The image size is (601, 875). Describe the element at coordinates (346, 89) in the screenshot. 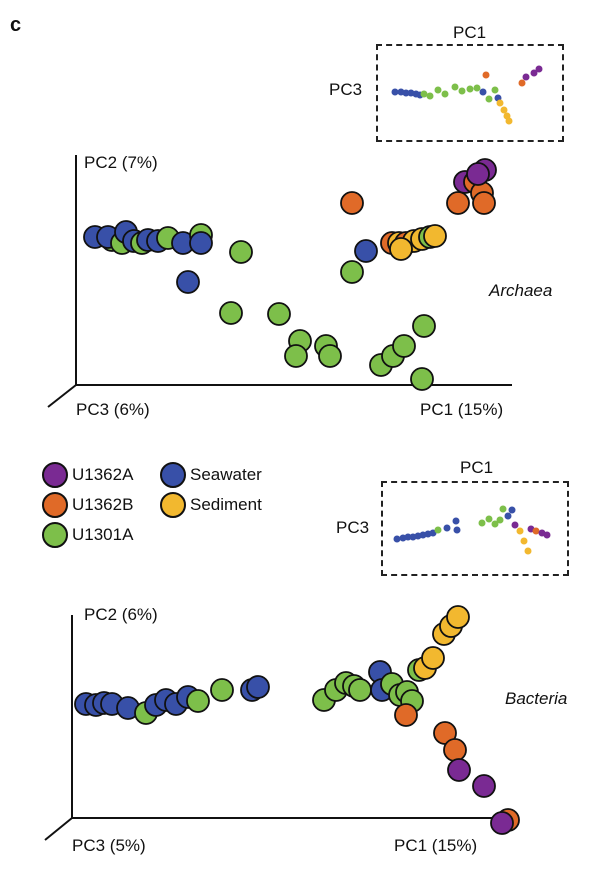

I see `archaea-inset-pc3-label: PC3` at that location.